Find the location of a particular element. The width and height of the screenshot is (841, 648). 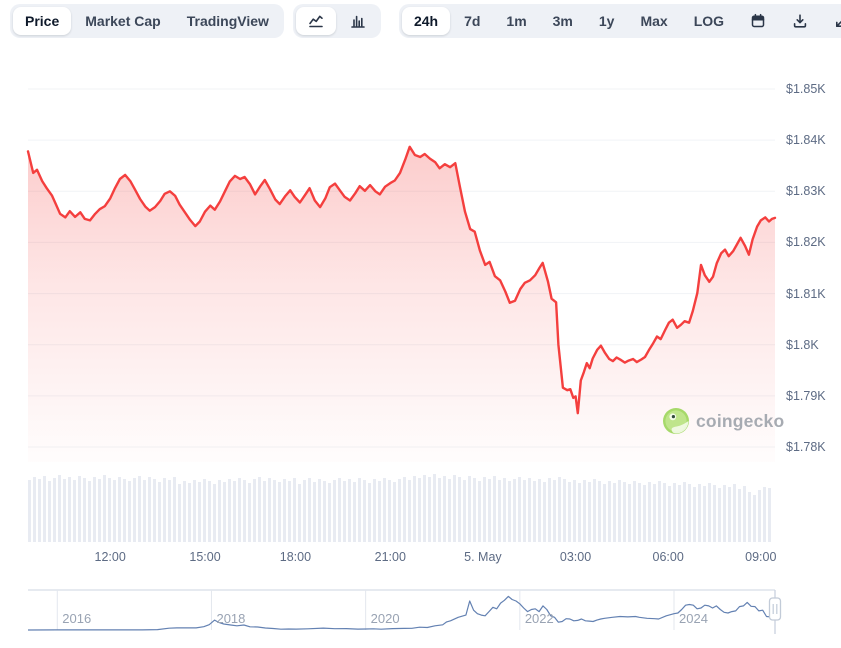

range-max: Max is located at coordinates (653, 21).